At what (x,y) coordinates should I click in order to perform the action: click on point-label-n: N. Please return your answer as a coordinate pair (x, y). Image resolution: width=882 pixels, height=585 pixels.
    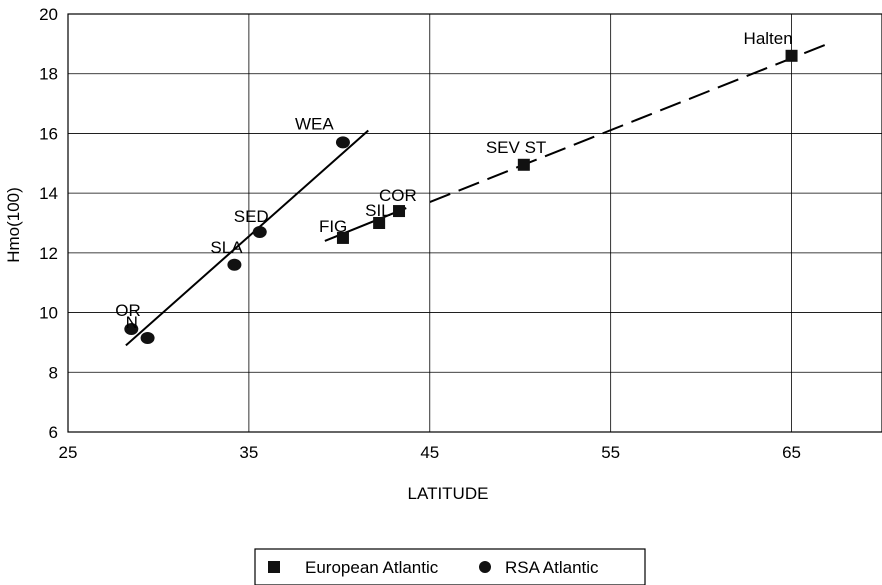
    Looking at the image, I should click on (132, 322).